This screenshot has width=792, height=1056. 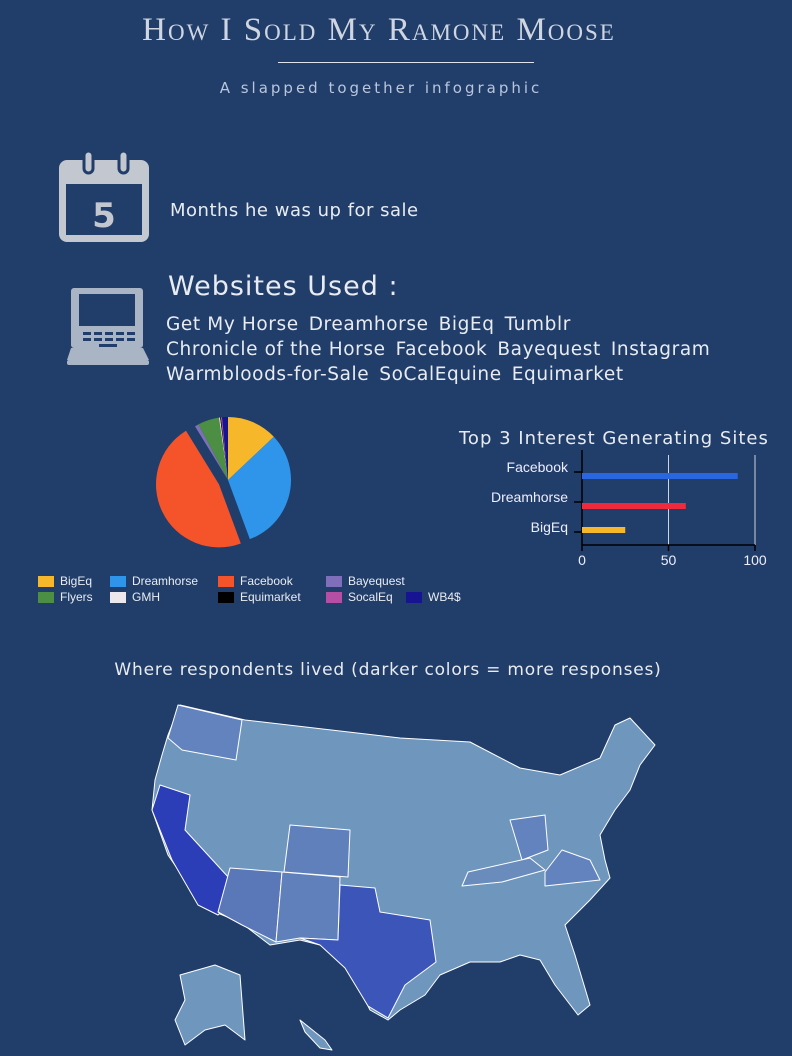 I want to click on legend-label: GMH, so click(x=146, y=597).